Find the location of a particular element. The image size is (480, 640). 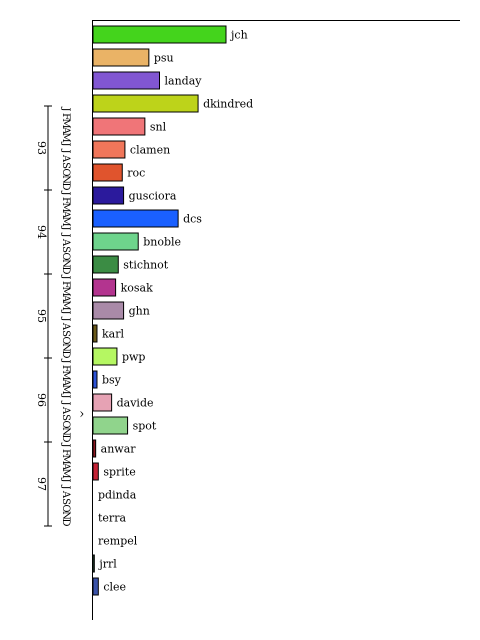

bar-label-davide: davide is located at coordinates (135, 403).